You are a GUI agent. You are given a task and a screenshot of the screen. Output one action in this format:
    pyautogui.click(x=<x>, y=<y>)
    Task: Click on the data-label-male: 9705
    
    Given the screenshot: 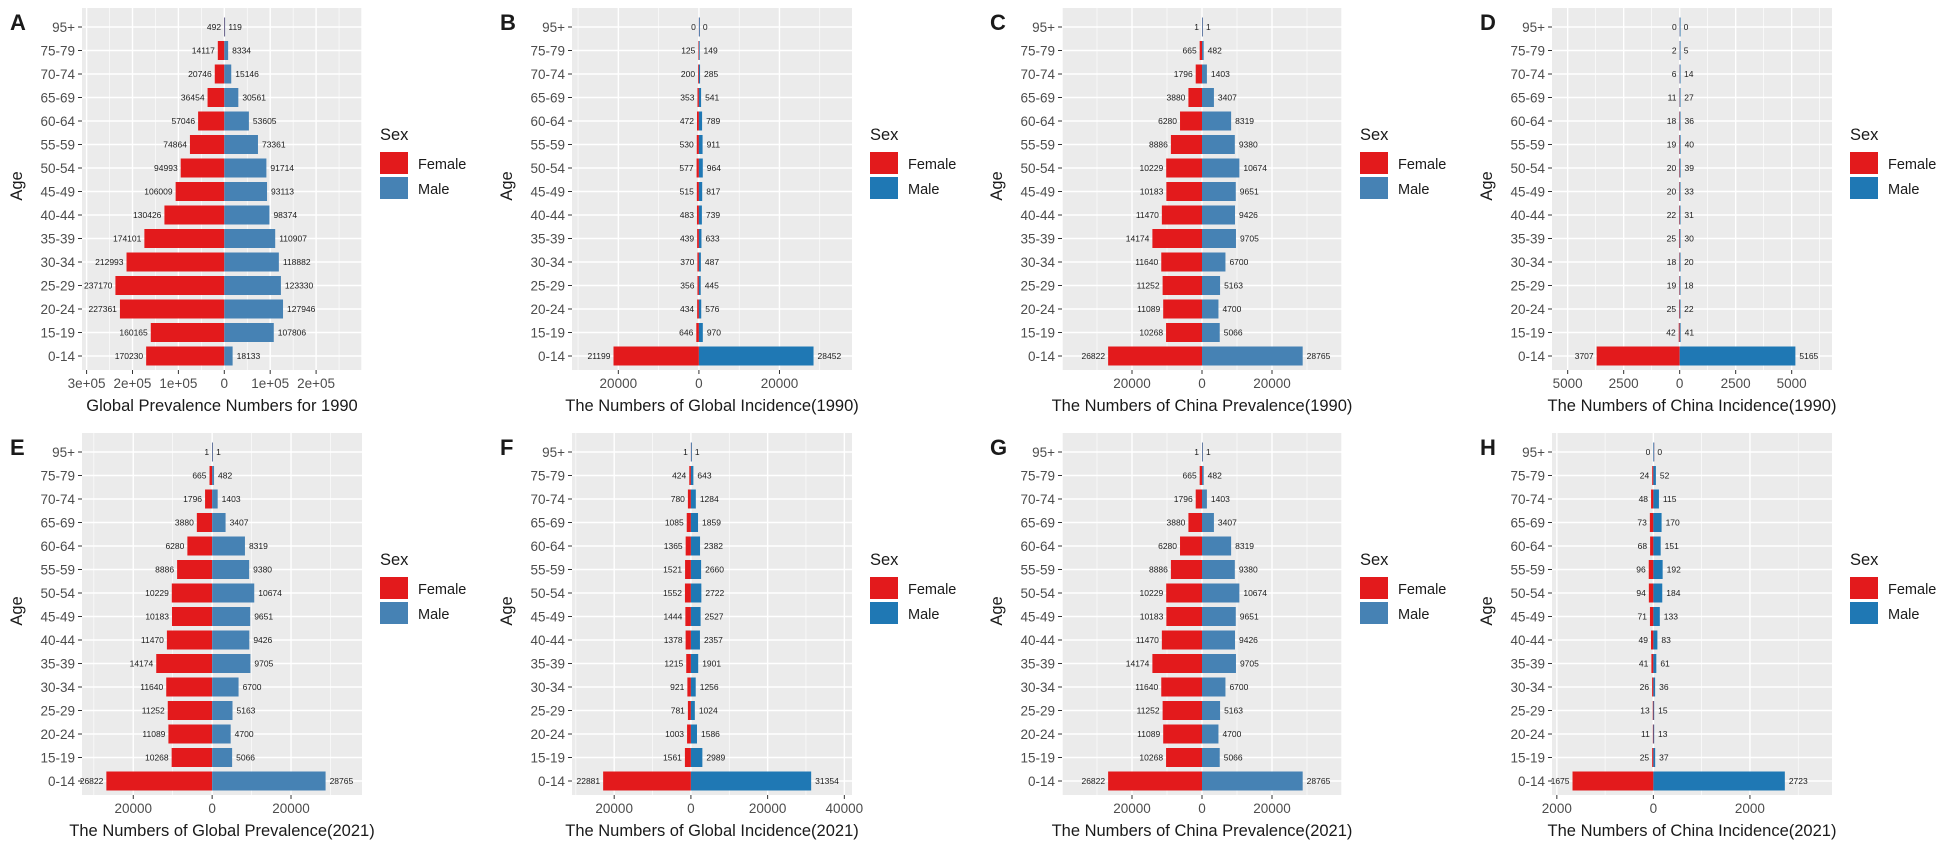 What is the action you would take?
    pyautogui.click(x=1249, y=239)
    